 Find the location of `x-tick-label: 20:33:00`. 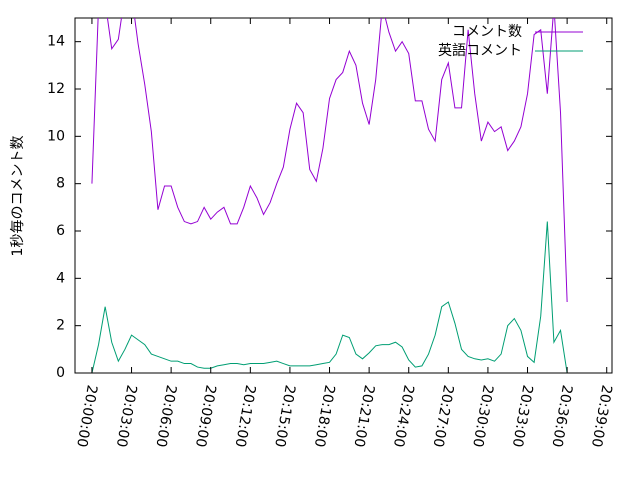

x-tick-label: 20:33:00 is located at coordinates (522, 416).